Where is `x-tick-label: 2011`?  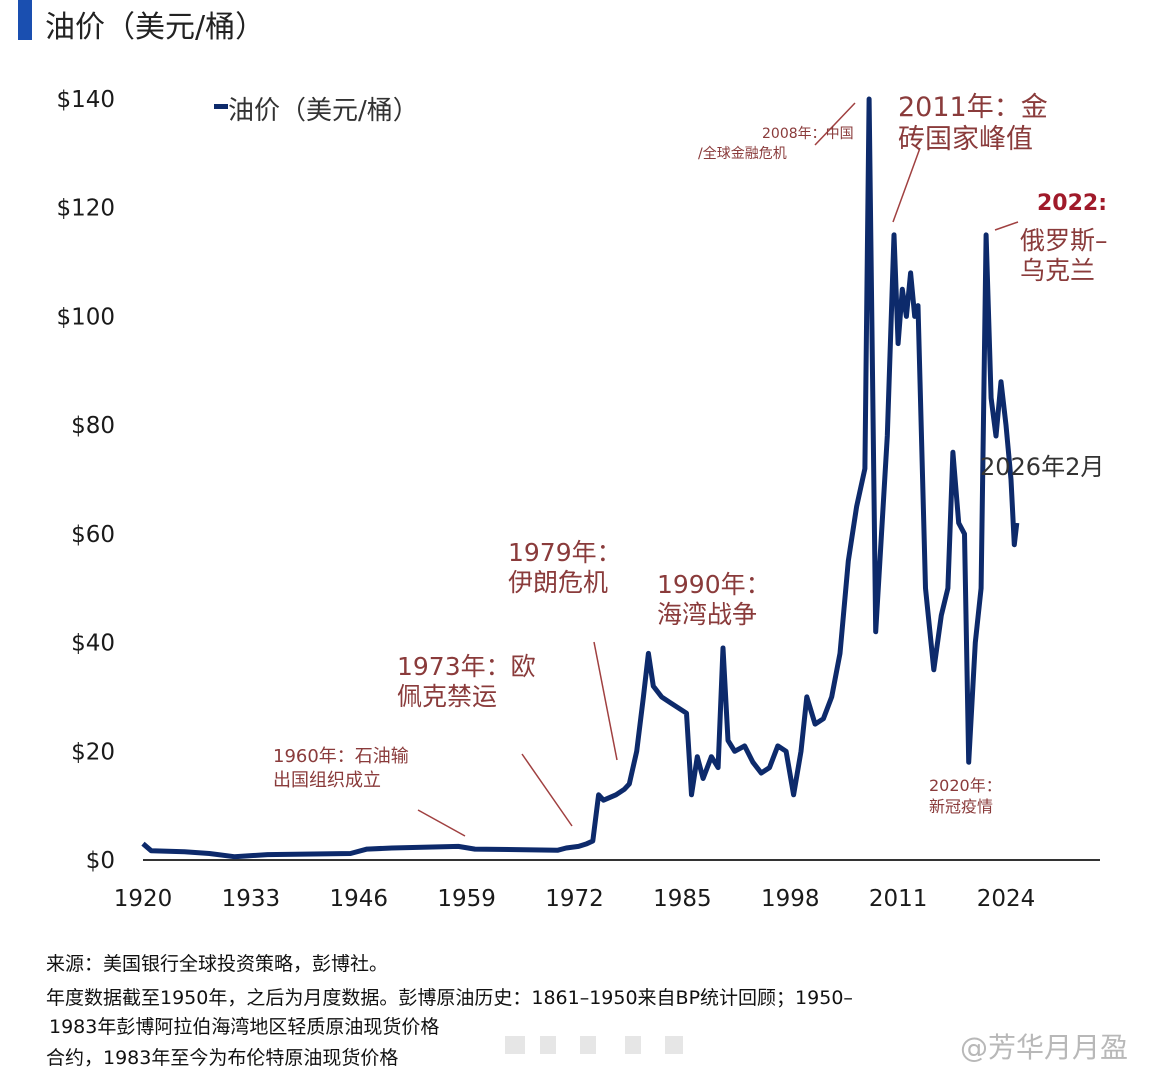 x-tick-label: 2011 is located at coordinates (898, 899).